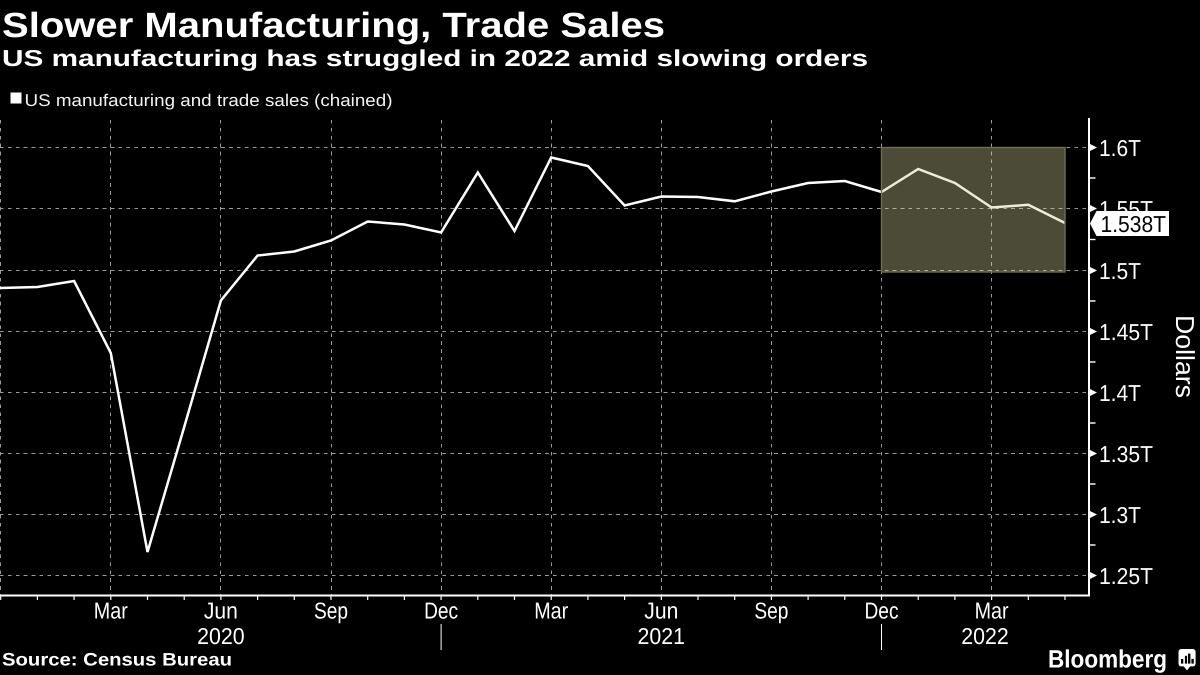 This screenshot has height=675, width=1200. I want to click on svg-text: 1.45T, so click(1126, 332).